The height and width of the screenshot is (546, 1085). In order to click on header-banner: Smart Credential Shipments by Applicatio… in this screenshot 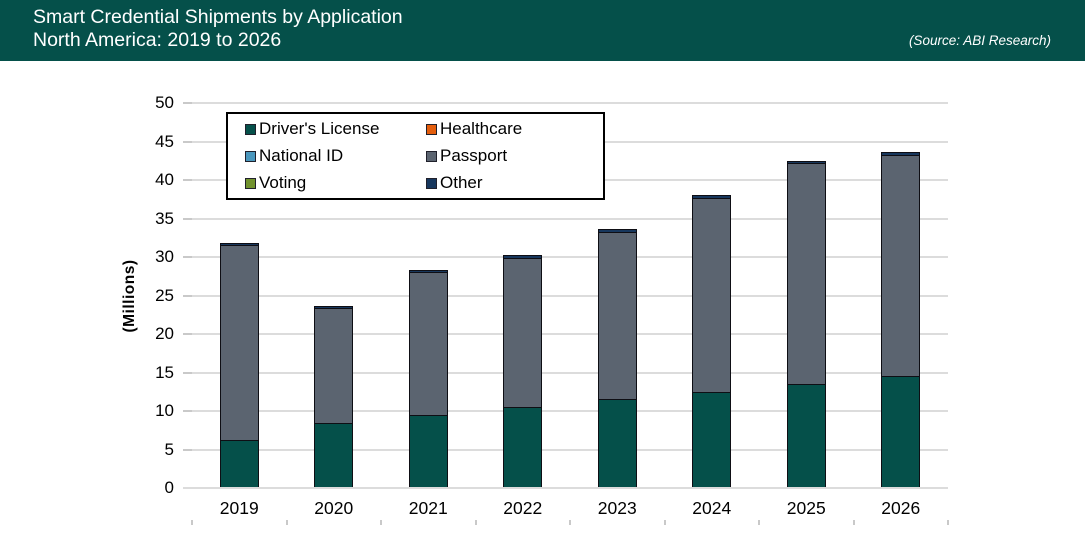, I will do `click(542, 30)`.